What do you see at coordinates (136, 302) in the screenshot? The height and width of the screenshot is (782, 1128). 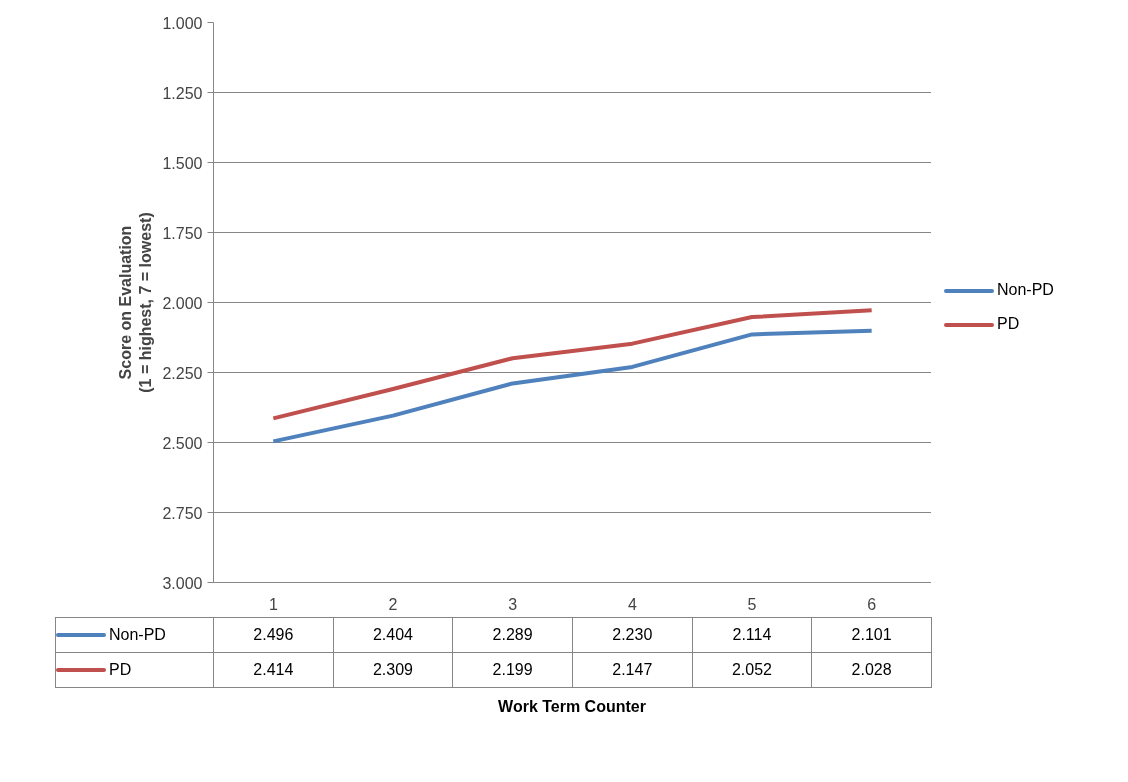 I see `y-axis-title: Score on Evaluation (1 = highest, 7 = lowest)` at bounding box center [136, 302].